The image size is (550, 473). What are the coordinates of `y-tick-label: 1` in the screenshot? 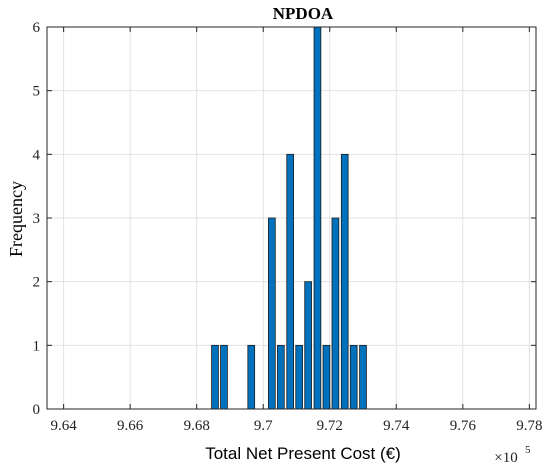 It's located at (37, 346).